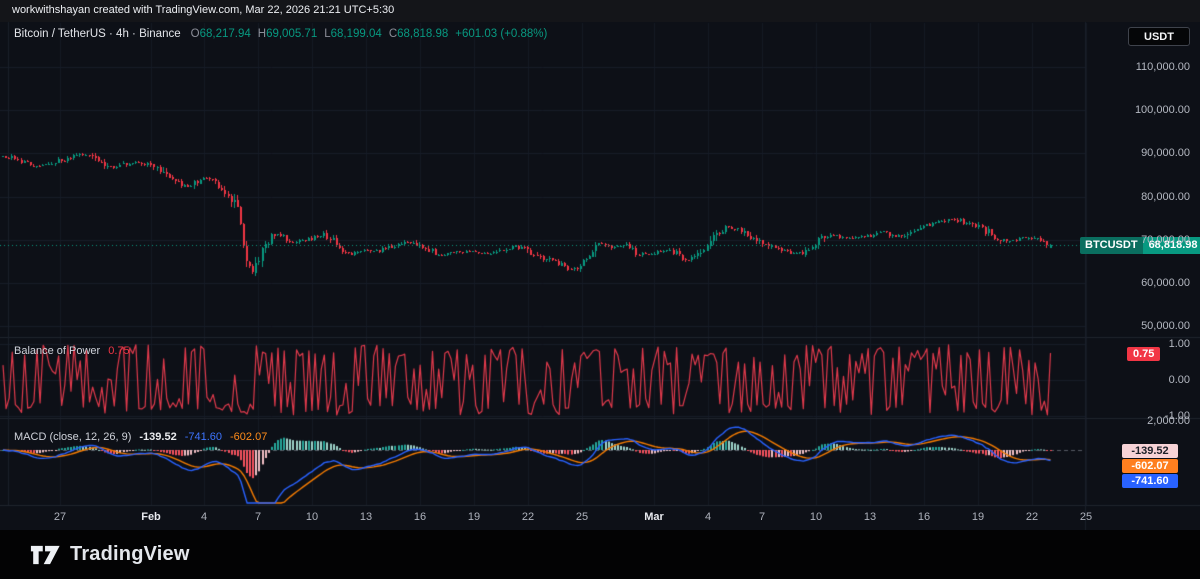 This screenshot has width=1200, height=579. Describe the element at coordinates (45, 555) in the screenshot. I see `tradingview-logo-icon` at that location.